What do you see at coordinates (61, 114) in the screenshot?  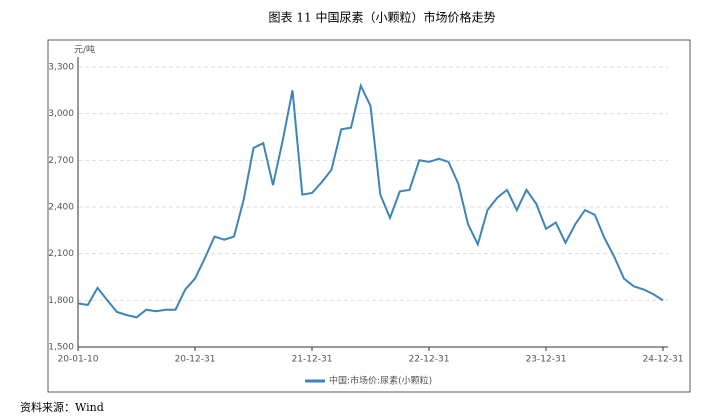 I see `y-tick-label: 3,000` at bounding box center [61, 114].